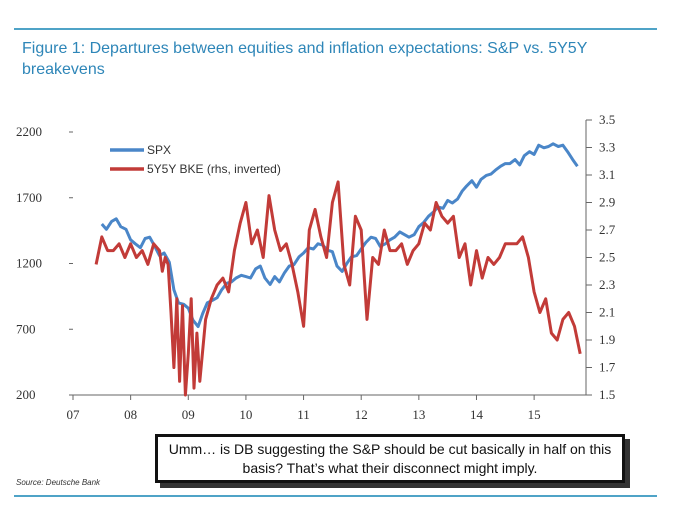 This screenshot has height=520, width=673. I want to click on x-tick-label: 08, so click(130, 414).